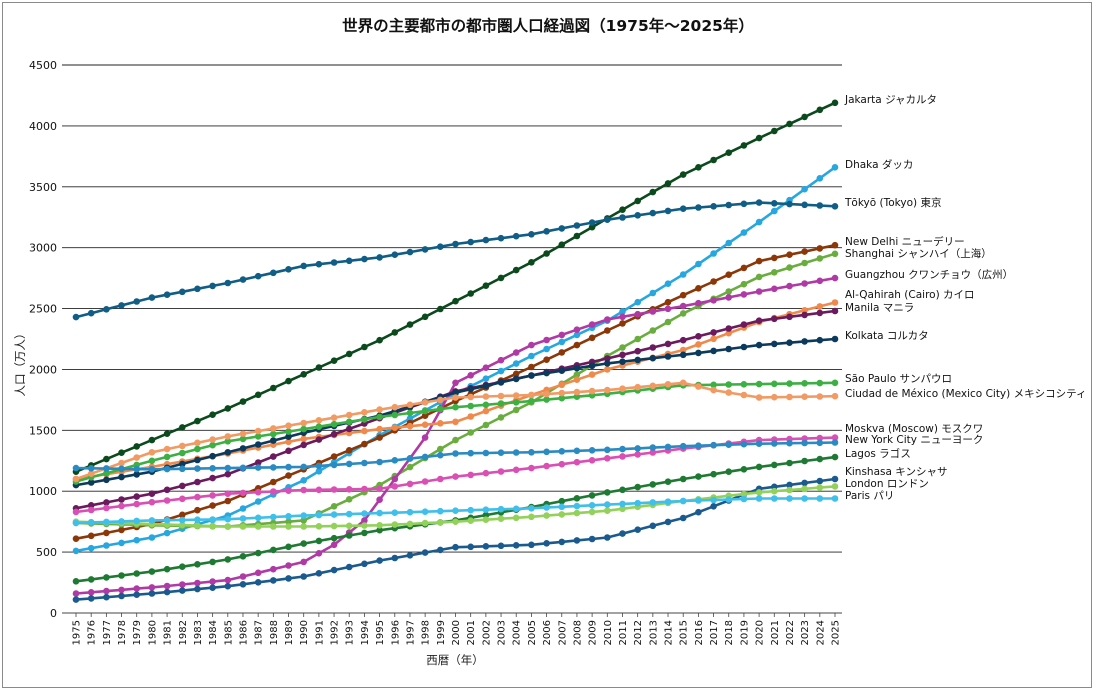 The height and width of the screenshot is (692, 1096). Describe the element at coordinates (836, 632) in the screenshot. I see `x-tick-label: 2025` at that location.